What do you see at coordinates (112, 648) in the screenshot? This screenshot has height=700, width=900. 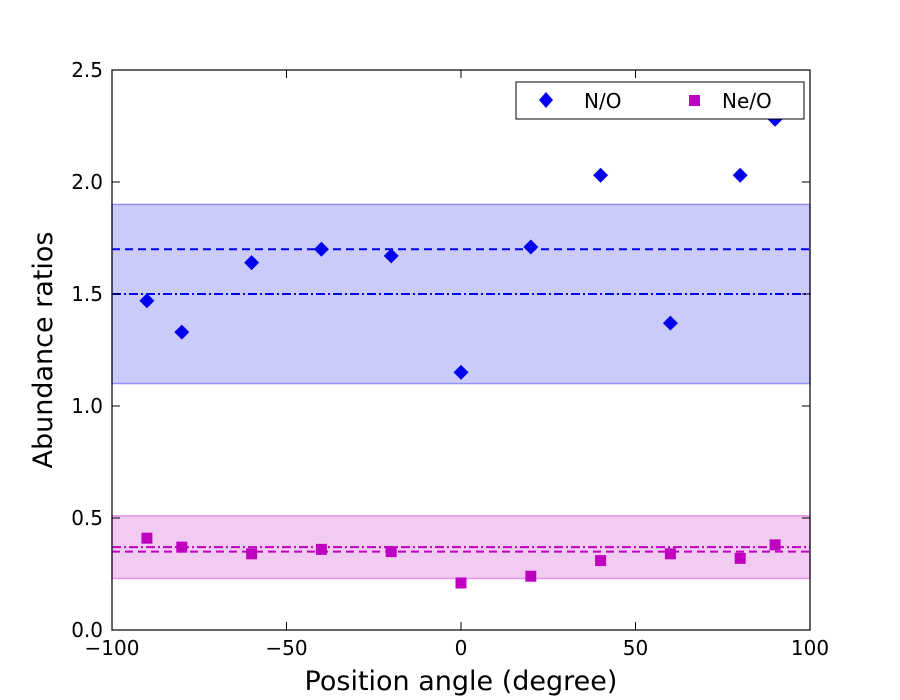 I see `x-tick-label: −100` at bounding box center [112, 648].